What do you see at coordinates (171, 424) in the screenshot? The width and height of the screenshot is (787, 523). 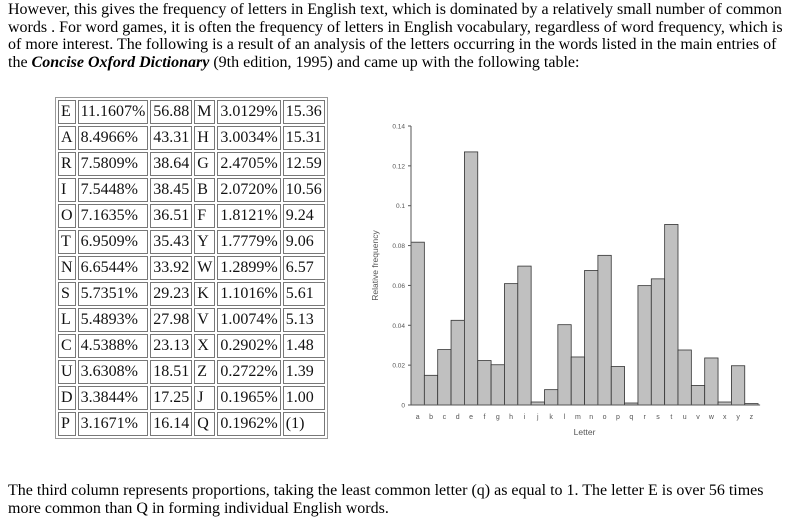 I see `table-cell: 16.14` at bounding box center [171, 424].